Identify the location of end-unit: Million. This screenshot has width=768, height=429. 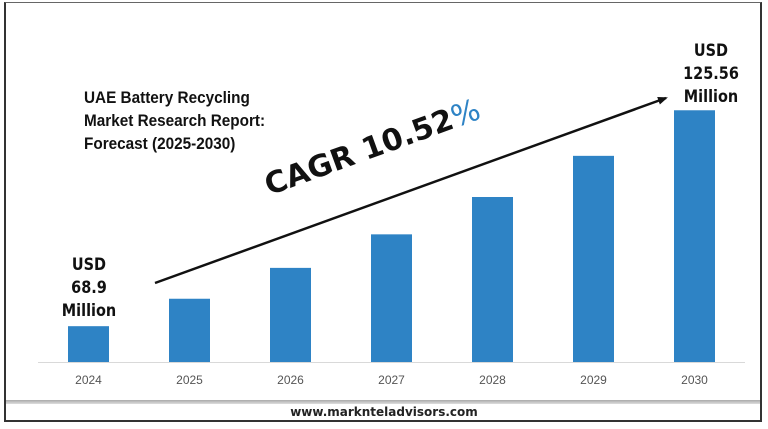
(711, 97).